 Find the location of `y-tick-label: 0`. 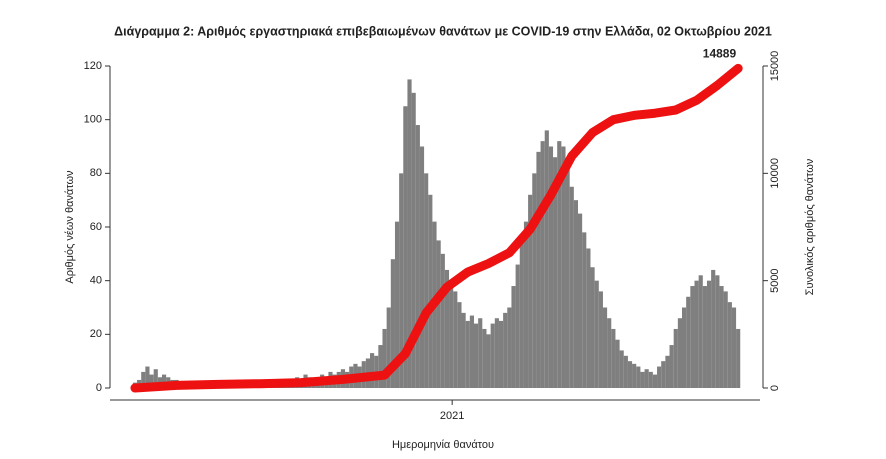

y-tick-label: 0 is located at coordinates (99, 388).